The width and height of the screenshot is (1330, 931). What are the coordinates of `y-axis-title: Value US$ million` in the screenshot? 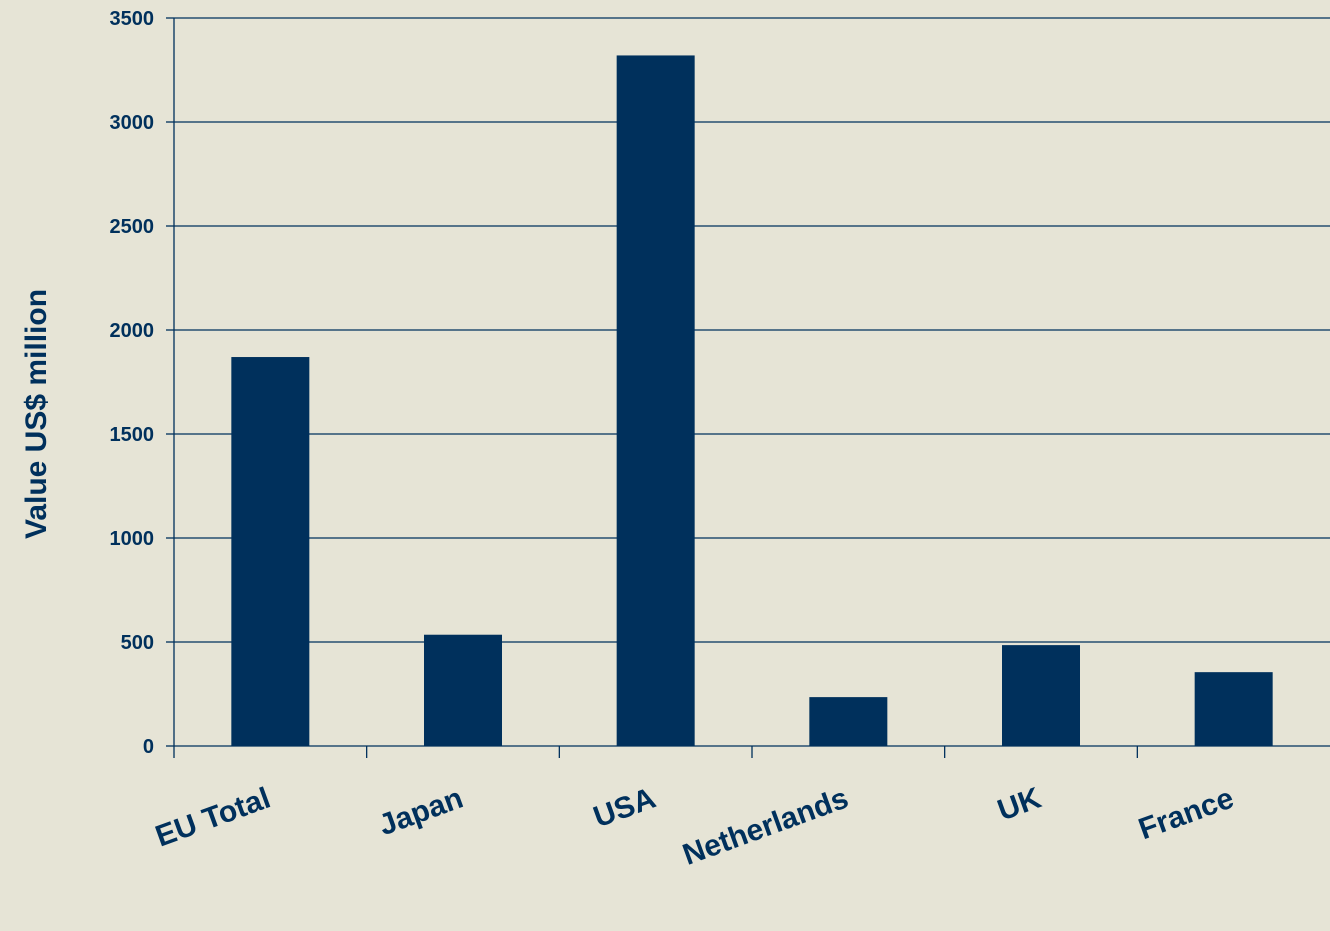 It's located at (36, 414).